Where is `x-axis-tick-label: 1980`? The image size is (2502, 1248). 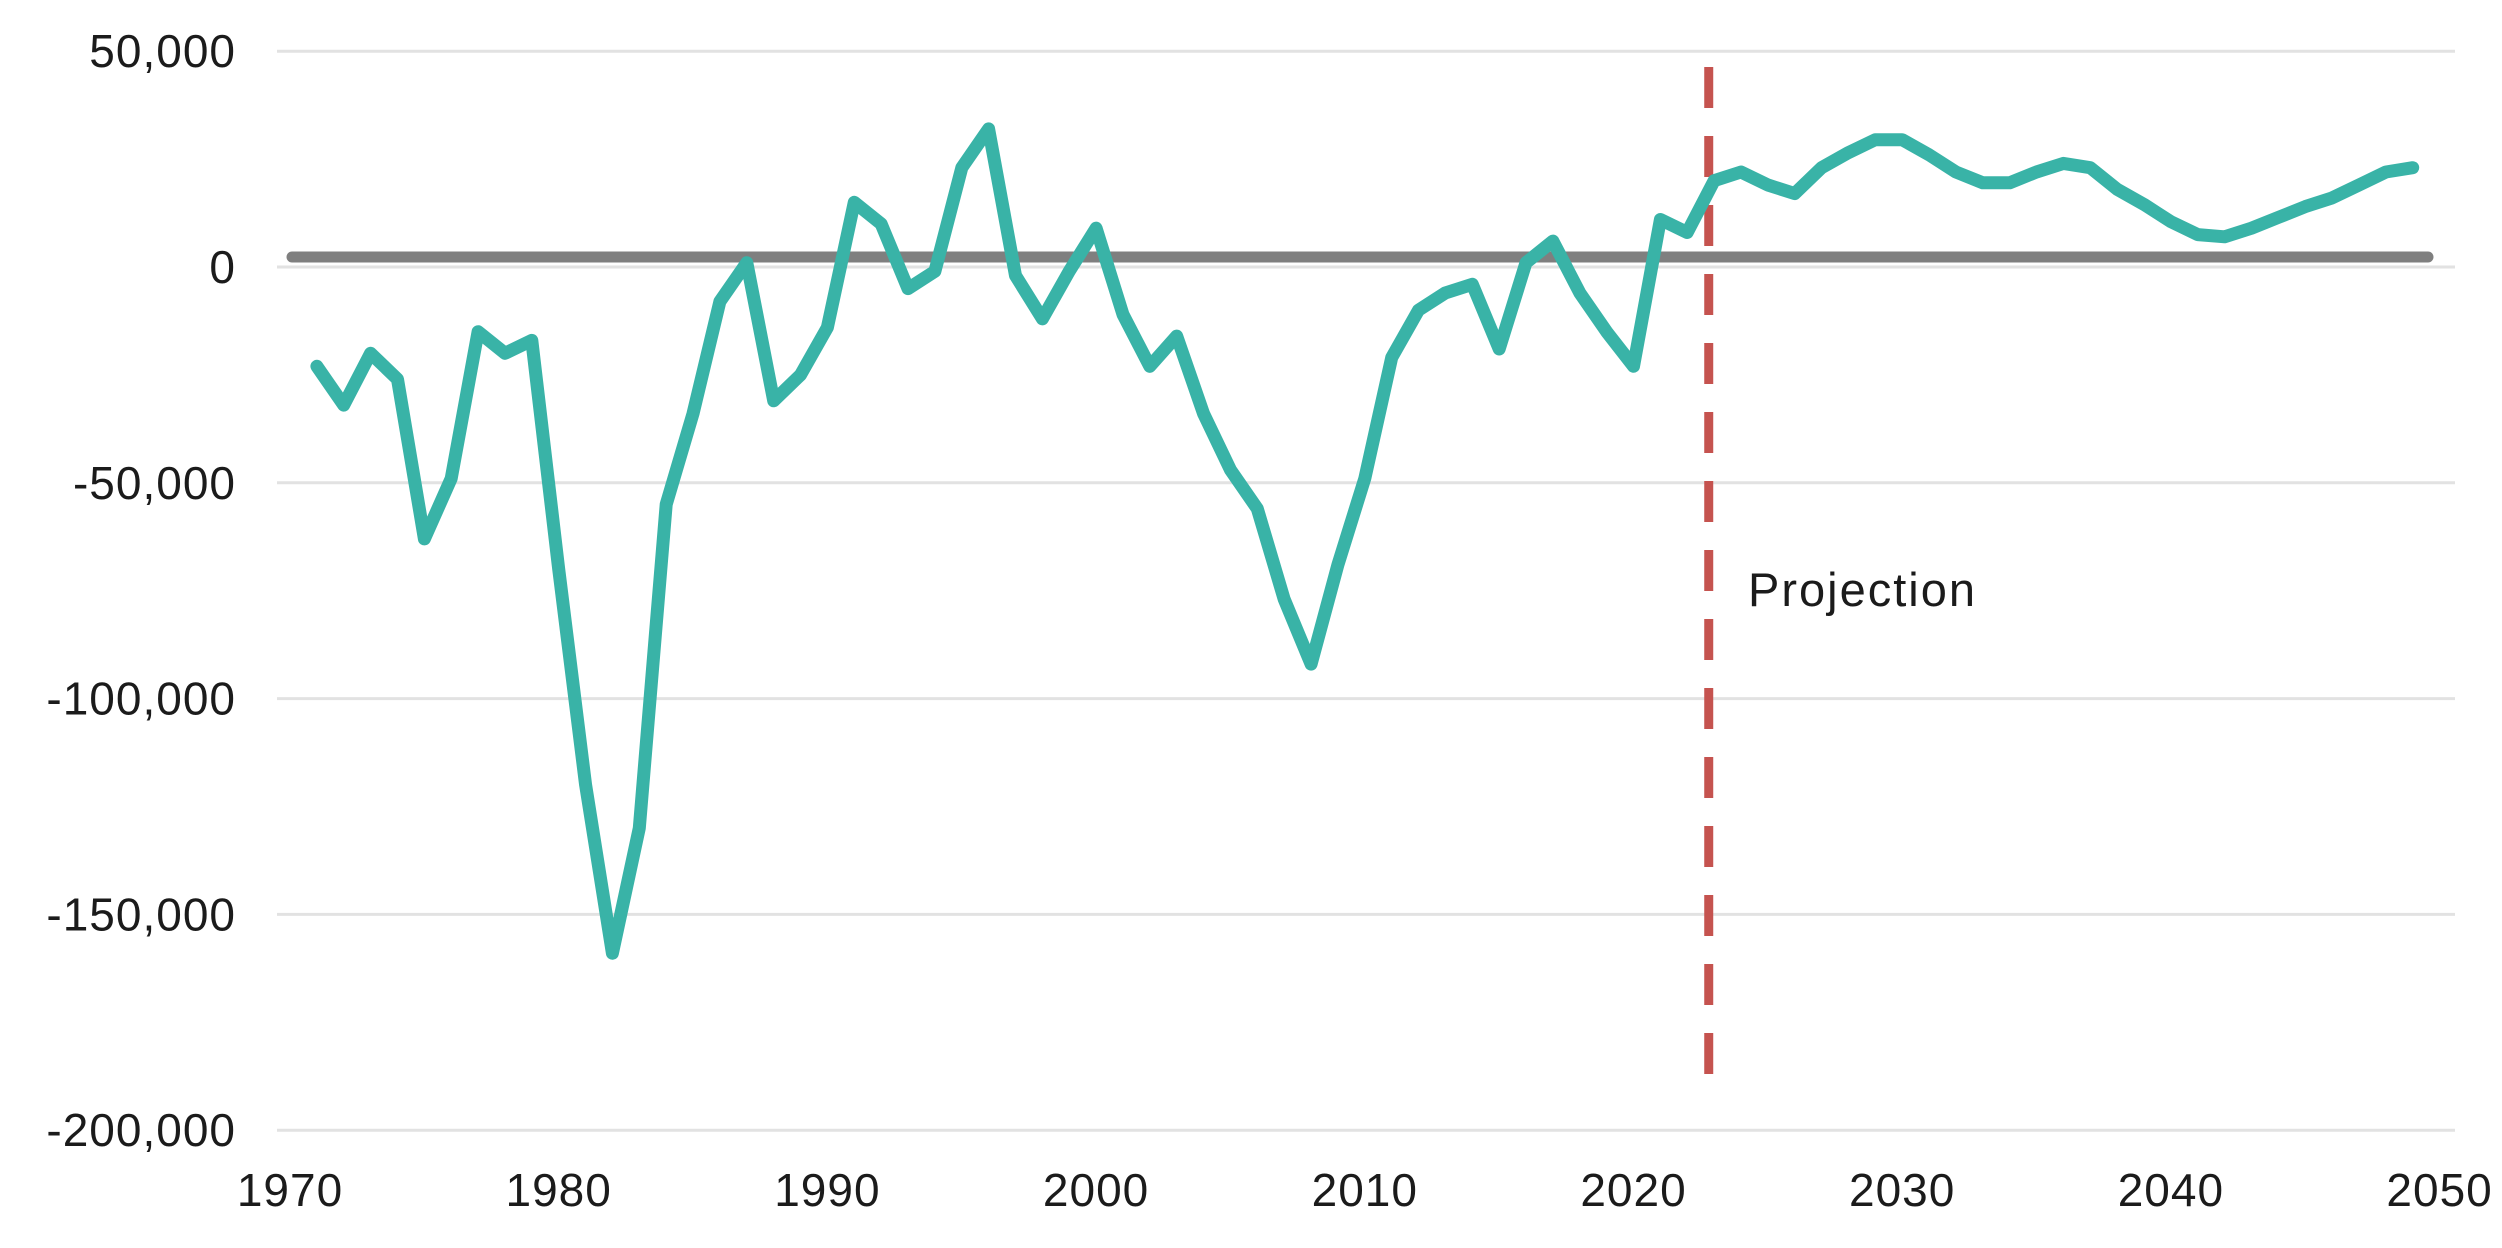 x-axis-tick-label: 1980 is located at coordinates (559, 1190).